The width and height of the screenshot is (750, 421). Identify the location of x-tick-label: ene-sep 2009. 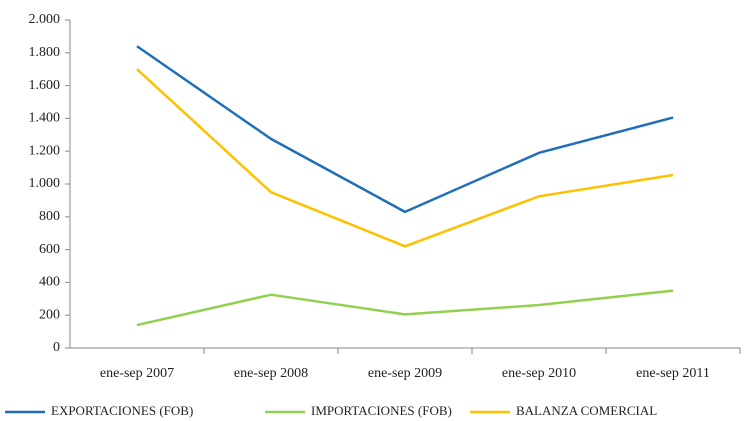
(405, 373).